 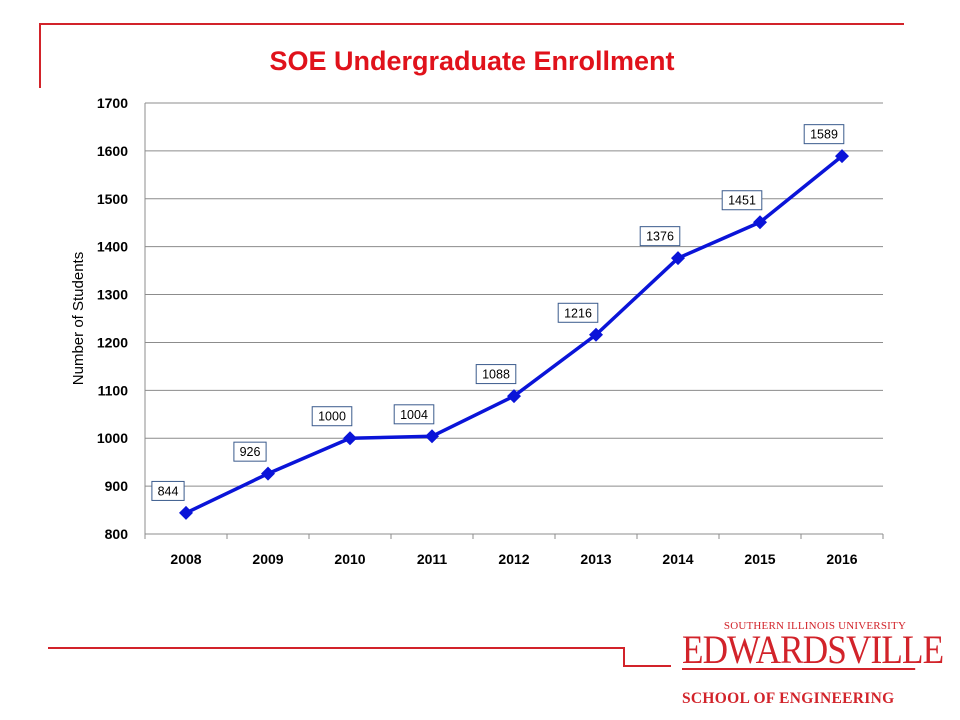 I want to click on data-label: 1004, so click(x=414, y=415).